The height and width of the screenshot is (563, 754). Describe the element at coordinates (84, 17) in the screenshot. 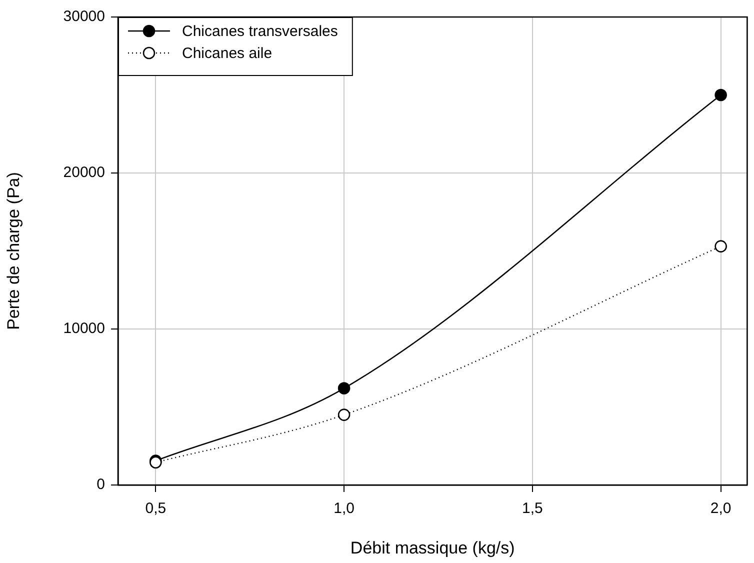

I see `y-tick-label: 30000` at that location.